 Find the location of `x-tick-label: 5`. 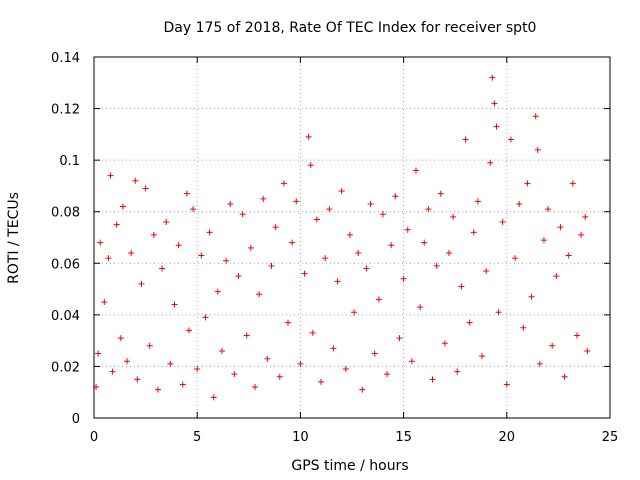

x-tick-label: 5 is located at coordinates (197, 437).